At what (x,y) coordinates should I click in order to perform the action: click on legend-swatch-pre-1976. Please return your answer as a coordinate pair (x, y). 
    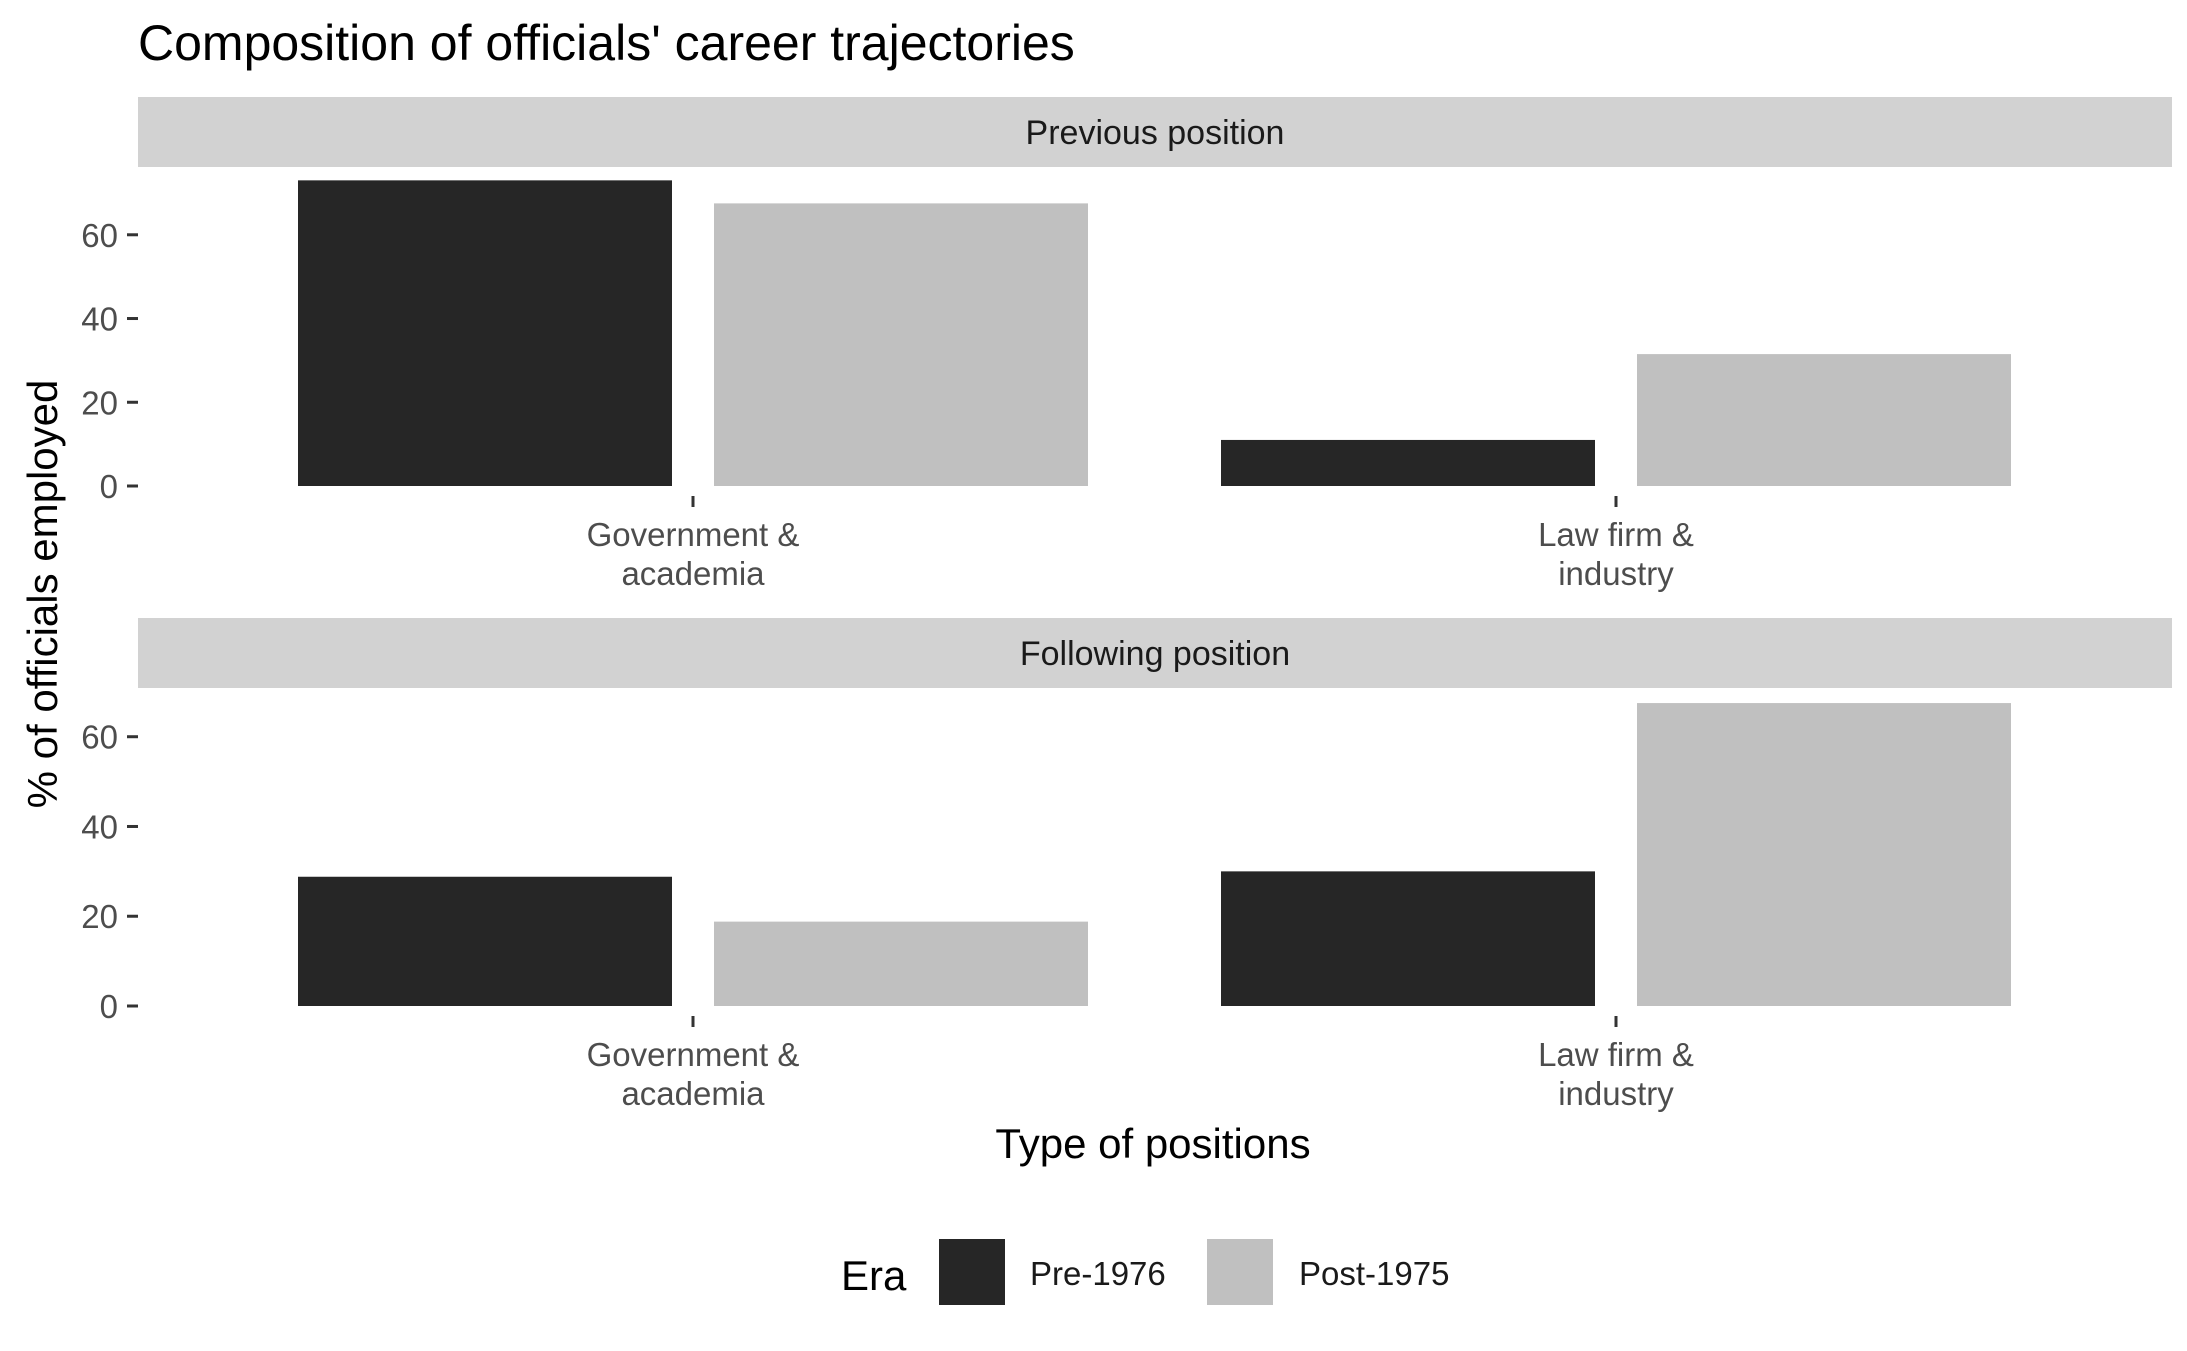
    Looking at the image, I should click on (972, 1272).